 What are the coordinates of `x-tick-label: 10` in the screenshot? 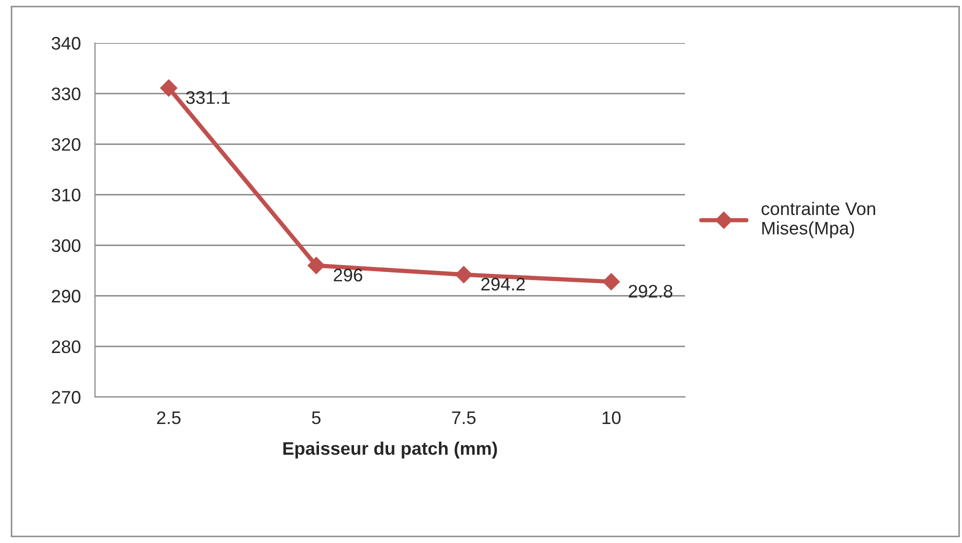 It's located at (611, 417).